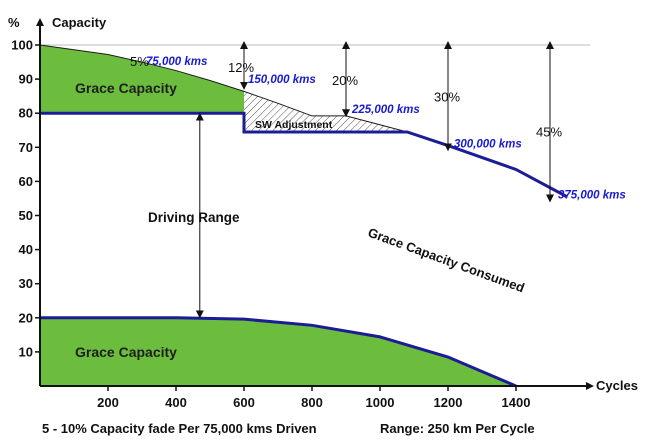  What do you see at coordinates (312, 402) in the screenshot?
I see `x-tick-label: 800` at bounding box center [312, 402].